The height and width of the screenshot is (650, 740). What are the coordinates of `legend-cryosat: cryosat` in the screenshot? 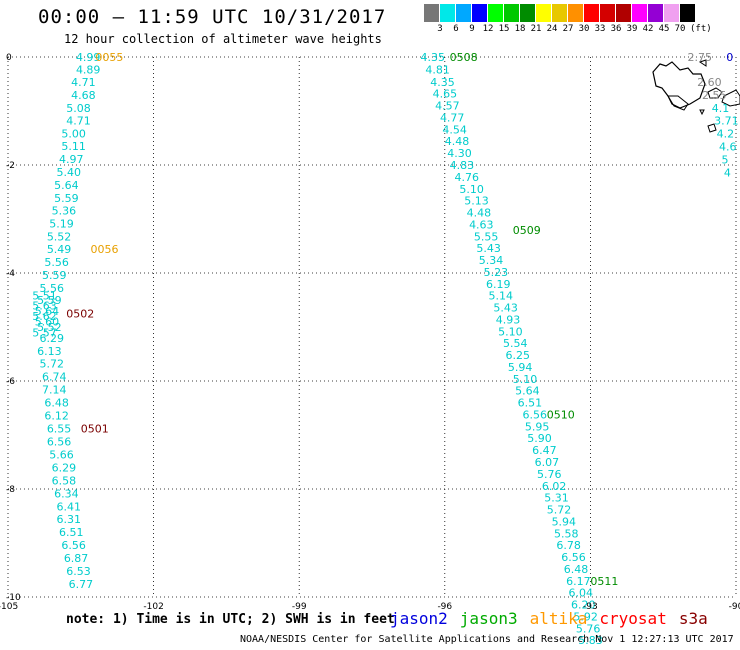 It's located at (633, 618).